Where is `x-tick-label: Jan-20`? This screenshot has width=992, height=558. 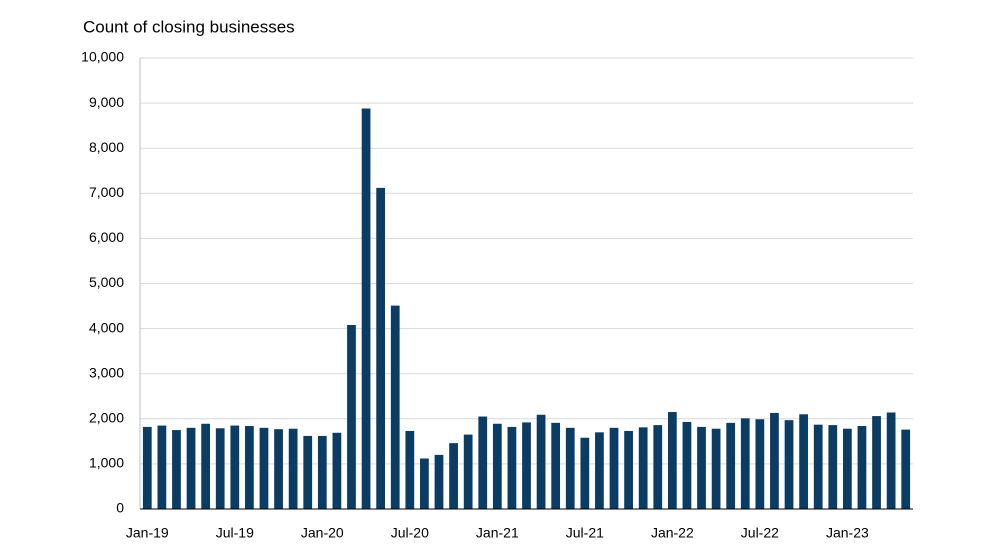
x-tick-label: Jan-20 is located at coordinates (322, 533).